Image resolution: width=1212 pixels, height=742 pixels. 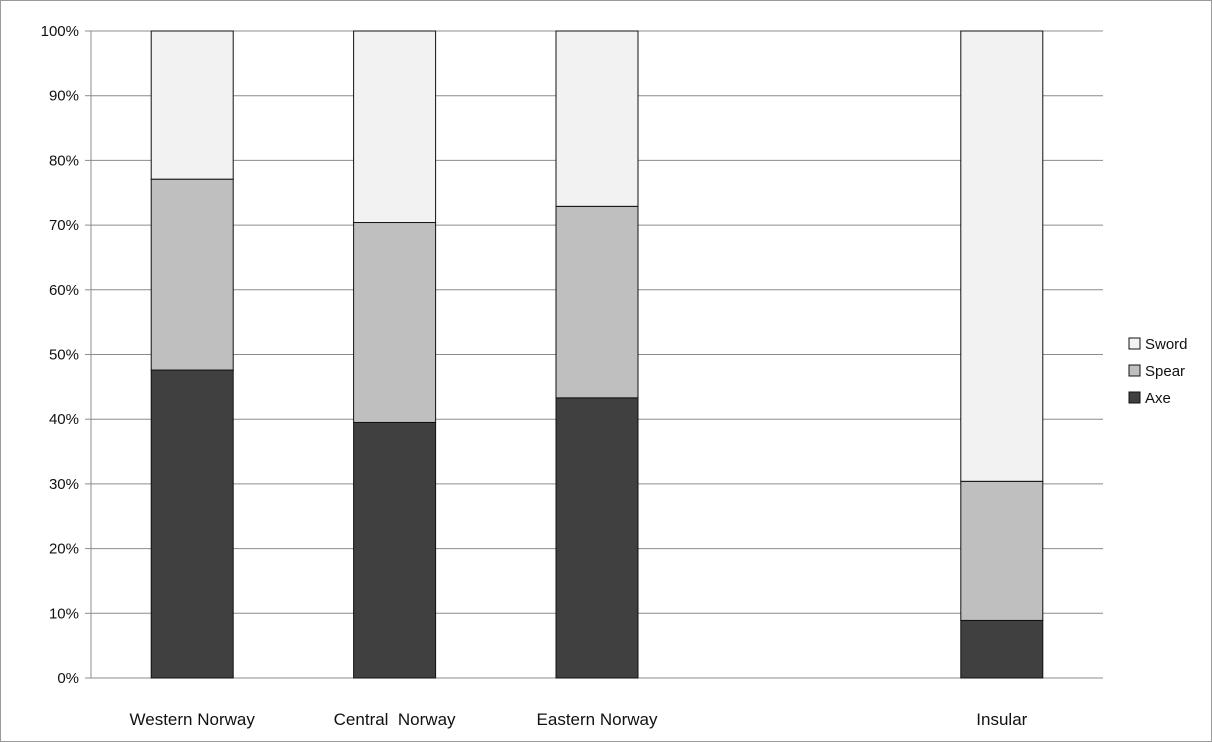 What do you see at coordinates (1134, 343) in the screenshot?
I see `legend-swatch-sword` at bounding box center [1134, 343].